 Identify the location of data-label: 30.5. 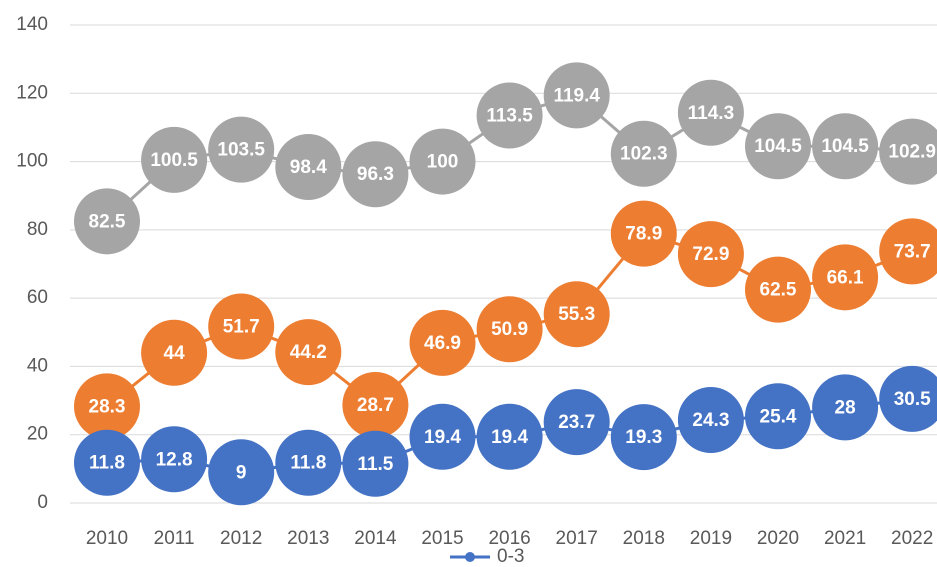
(912, 399).